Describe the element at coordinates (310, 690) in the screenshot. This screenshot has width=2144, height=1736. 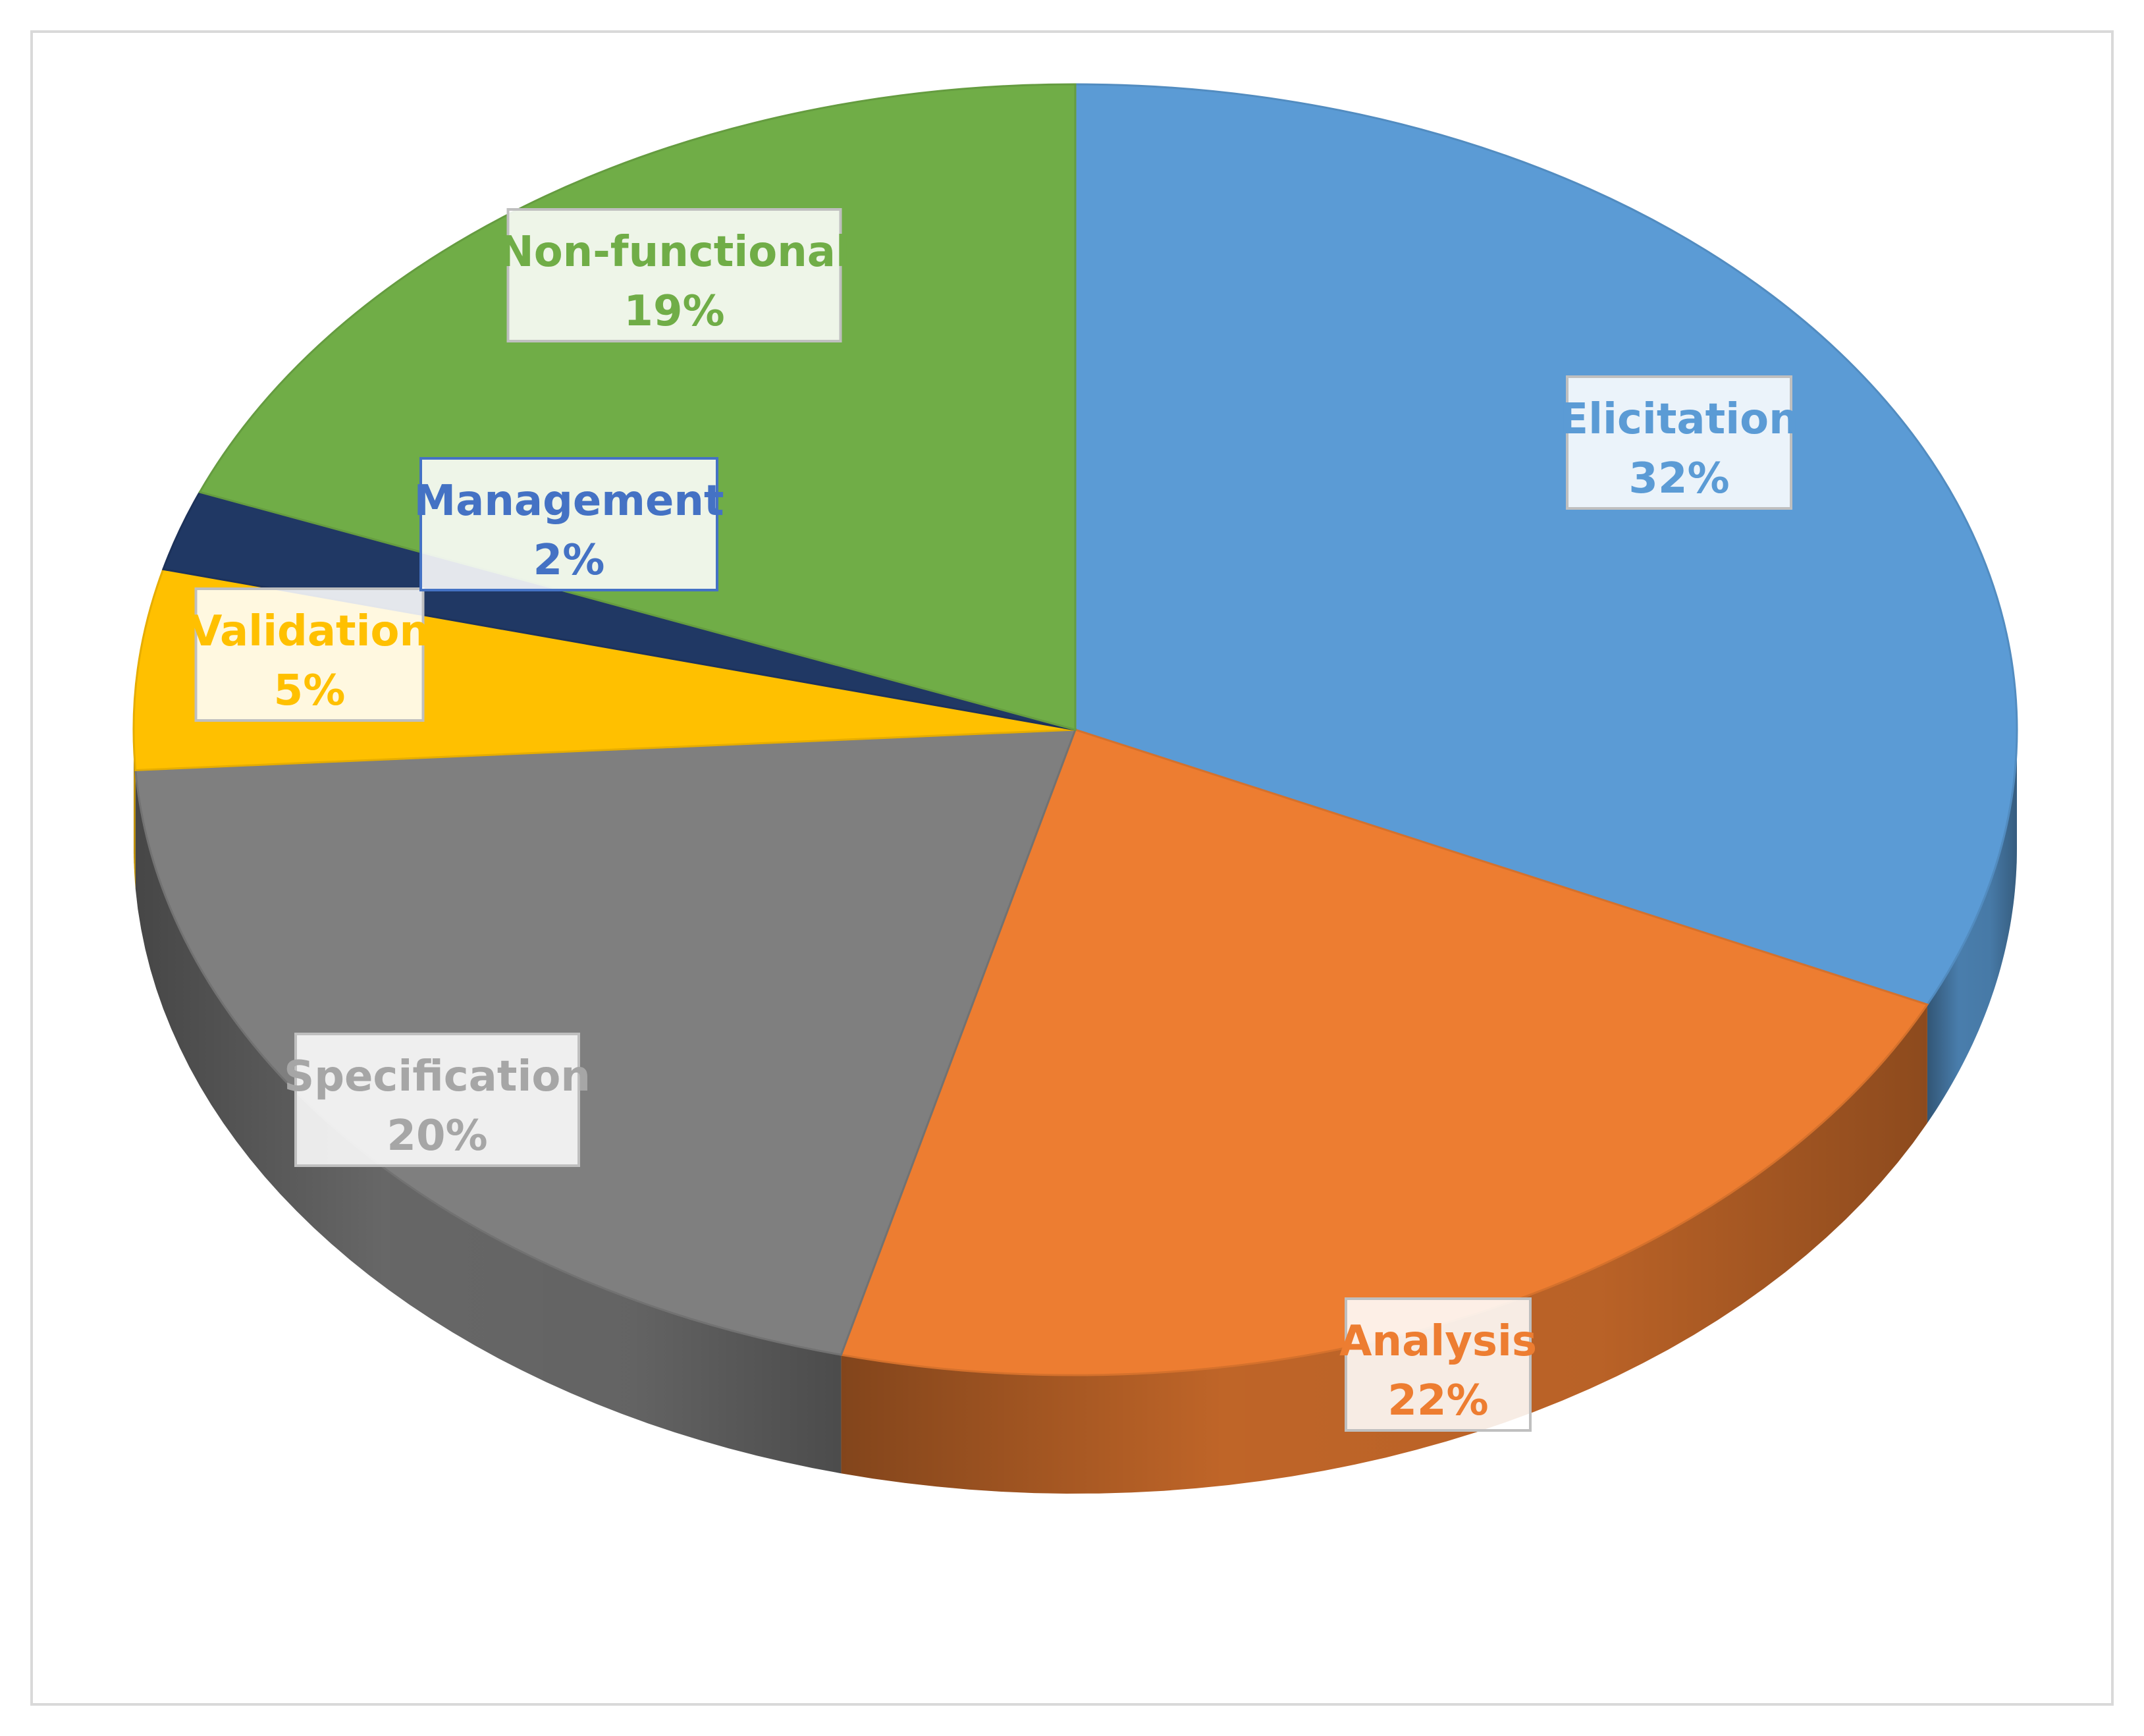
I see `data-label-percent: 5%` at that location.